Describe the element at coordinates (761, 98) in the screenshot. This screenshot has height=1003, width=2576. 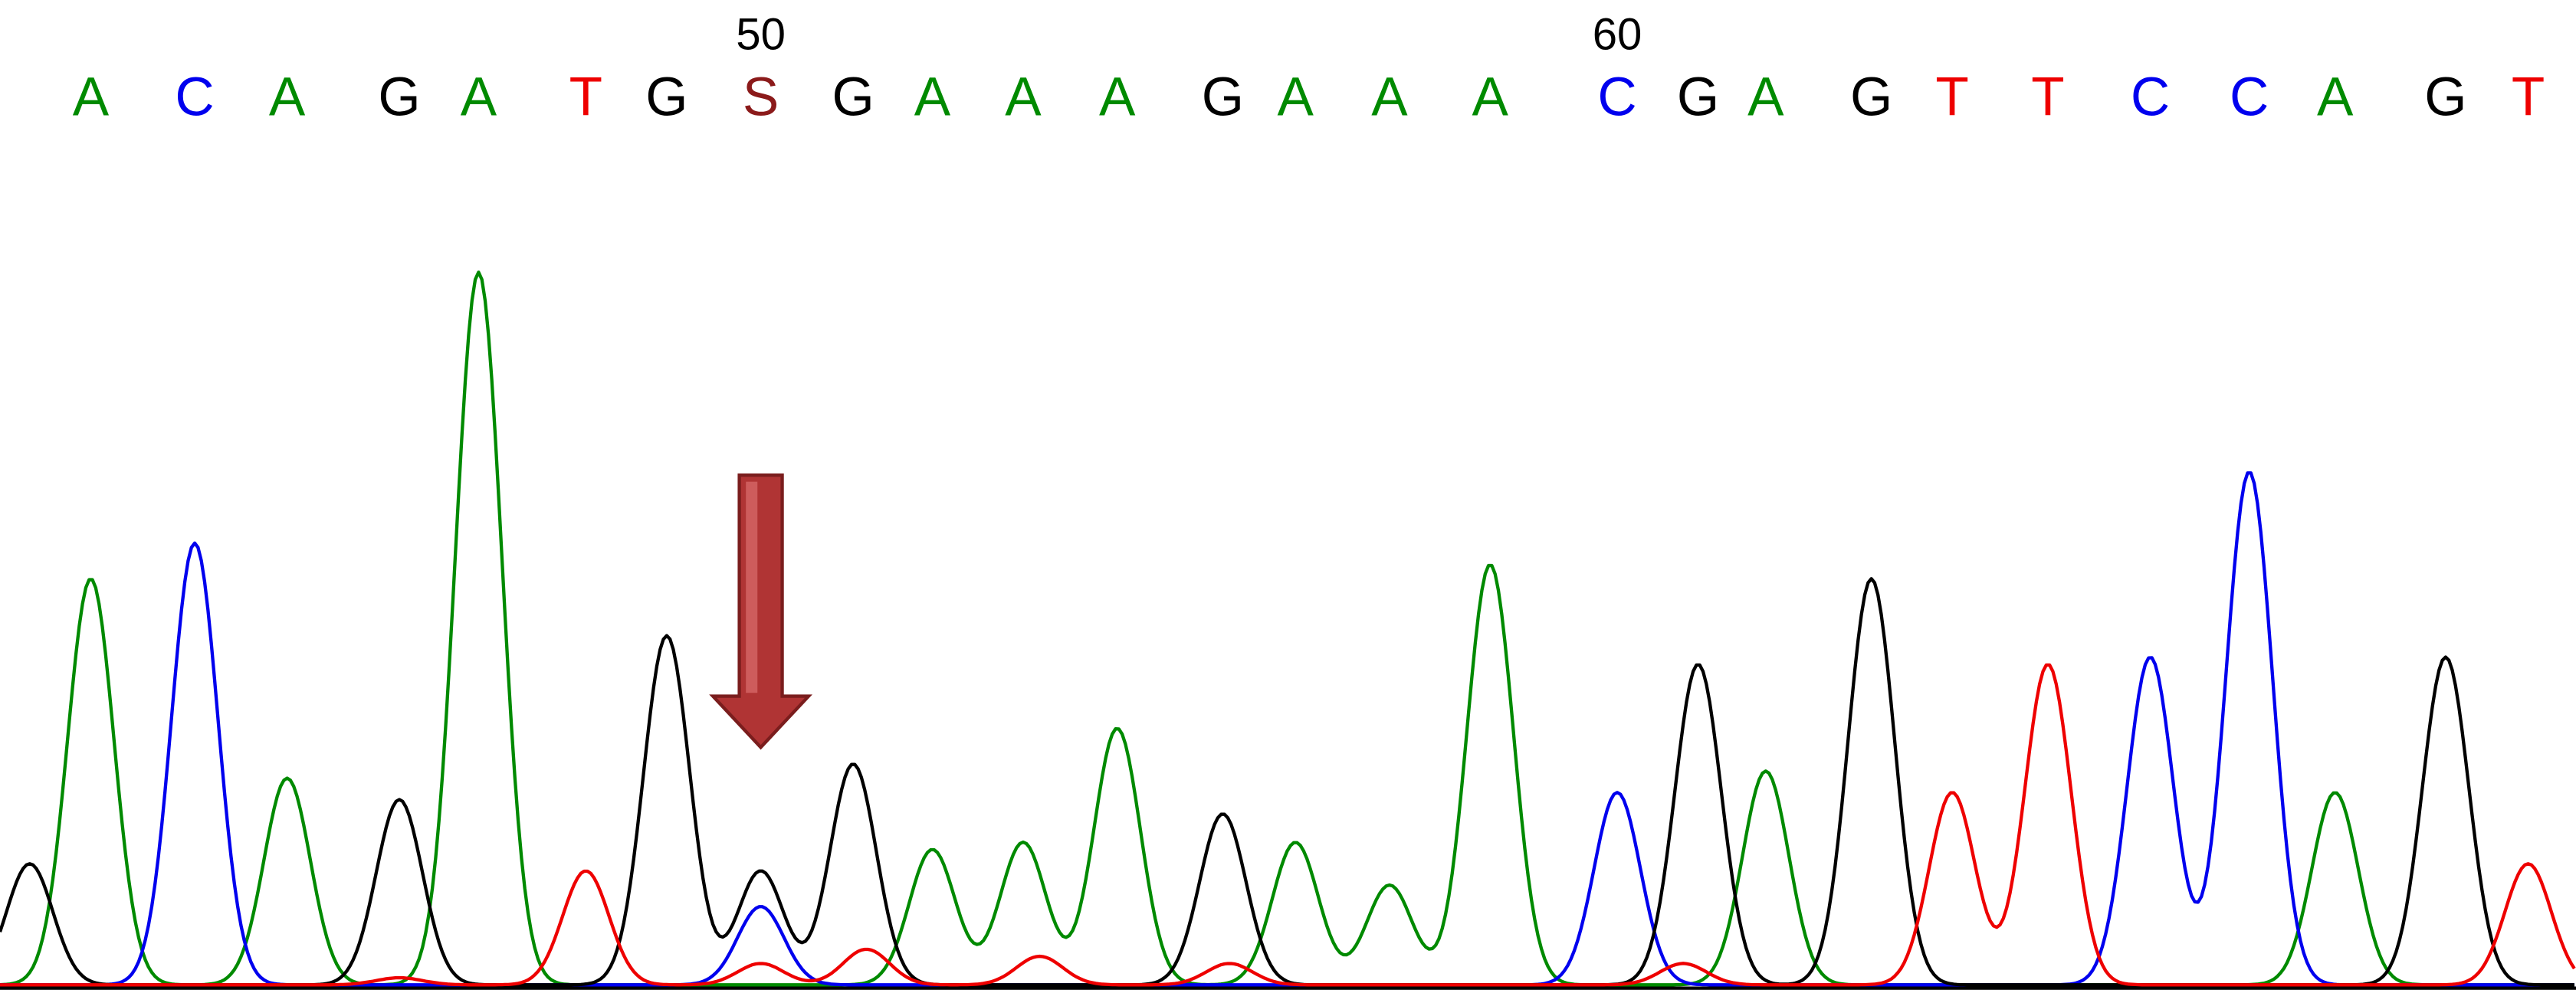
I see `base-call: S` at that location.